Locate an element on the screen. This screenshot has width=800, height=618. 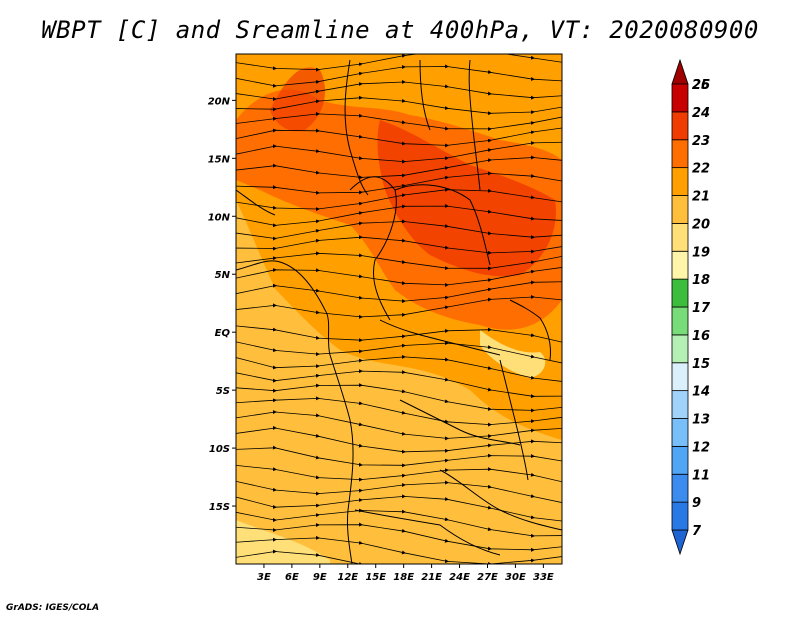
colorbar-label: 26 is located at coordinates (701, 85).